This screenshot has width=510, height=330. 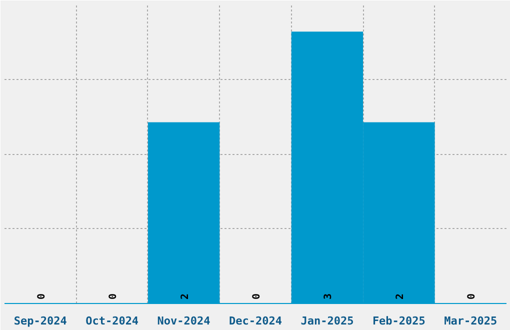 I want to click on x-tick-label: Dec-2024, so click(x=255, y=321).